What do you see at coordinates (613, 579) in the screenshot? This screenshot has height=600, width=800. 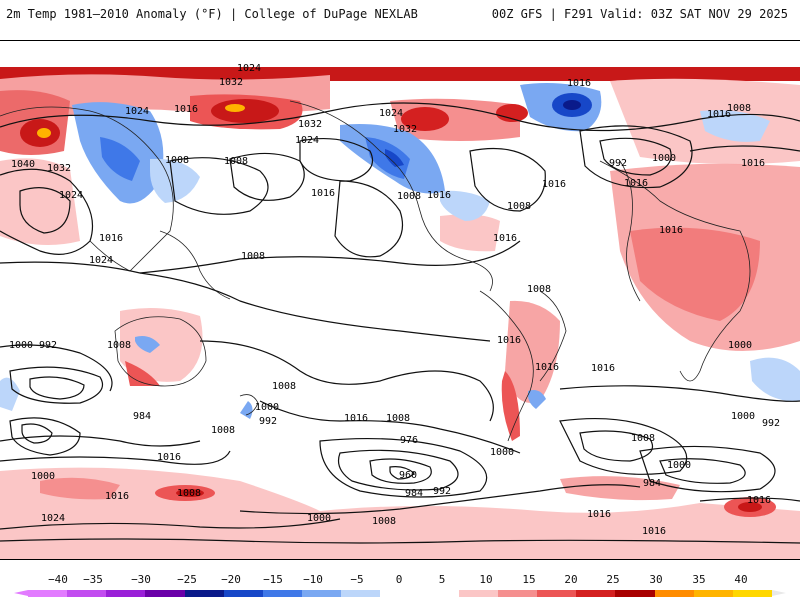 I see `colorbar-tick-label: 25` at bounding box center [613, 579].